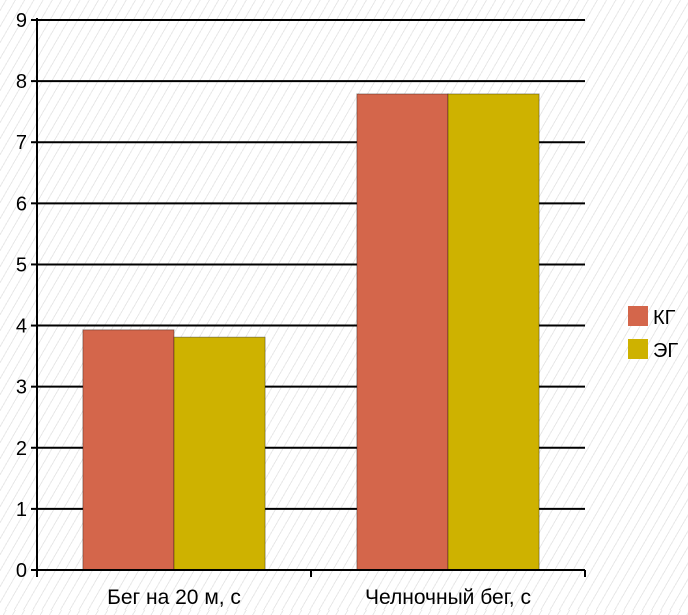 The height and width of the screenshot is (615, 688). Describe the element at coordinates (21, 82) in the screenshot. I see `y-tick-label: 8` at that location.